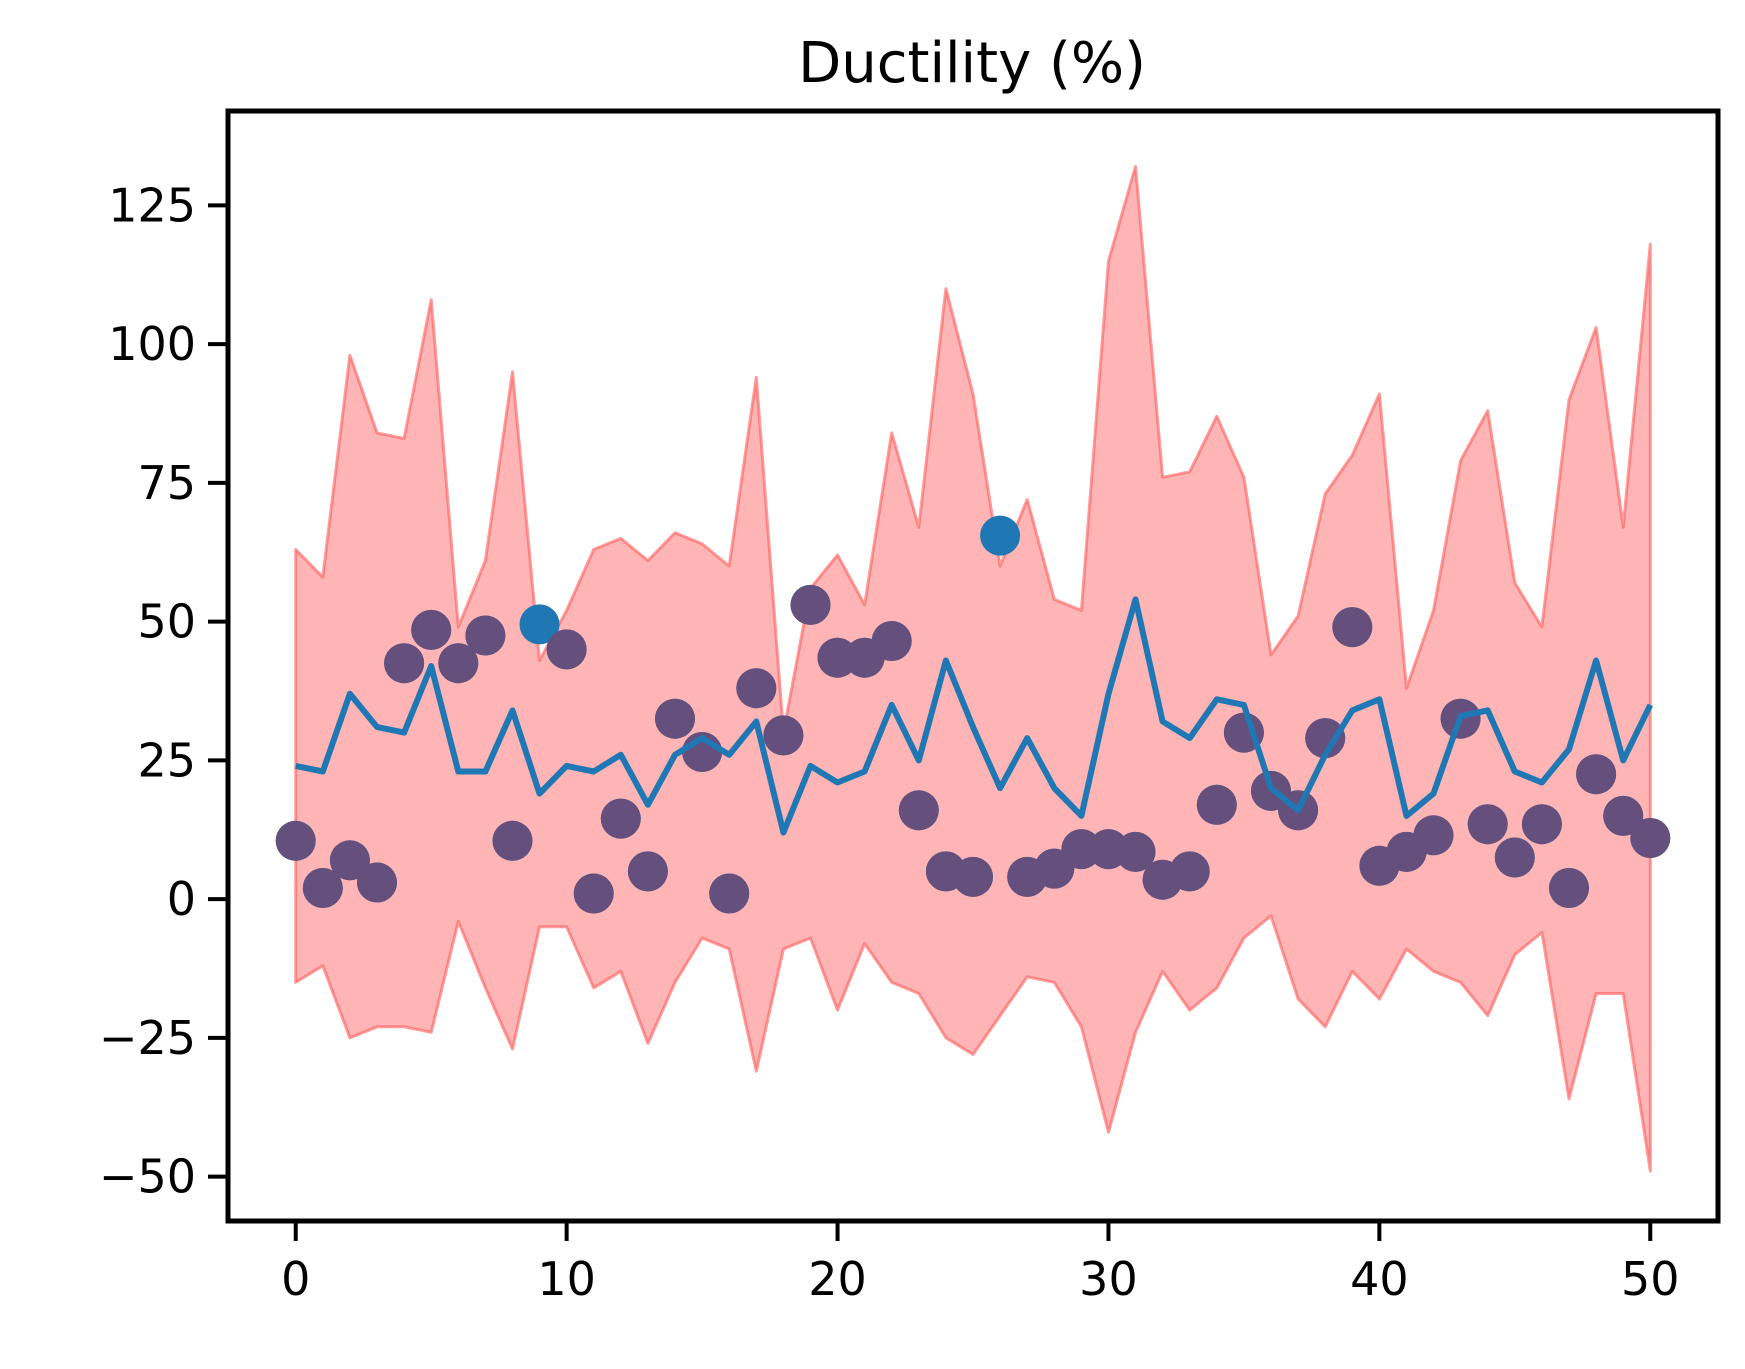 This screenshot has height=1369, width=1745. I want to click on y-tick-label: 0, so click(181, 899).